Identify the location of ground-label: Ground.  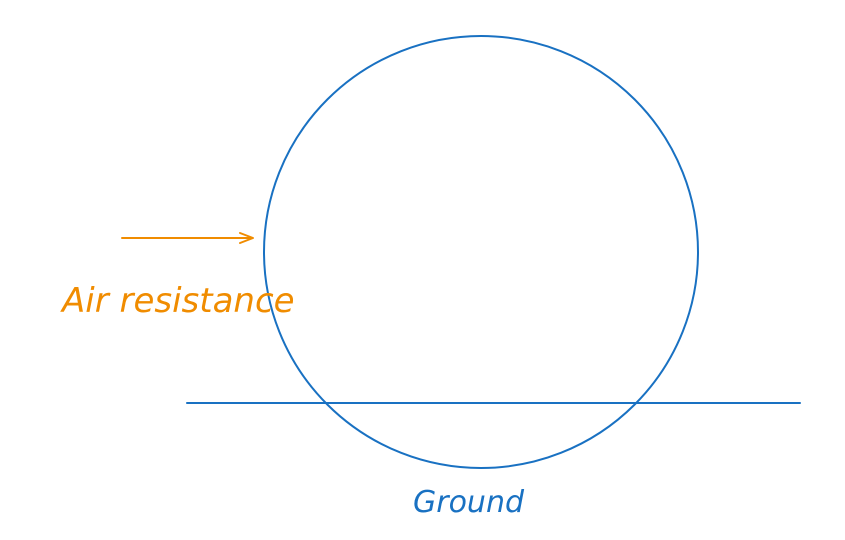
(469, 502).